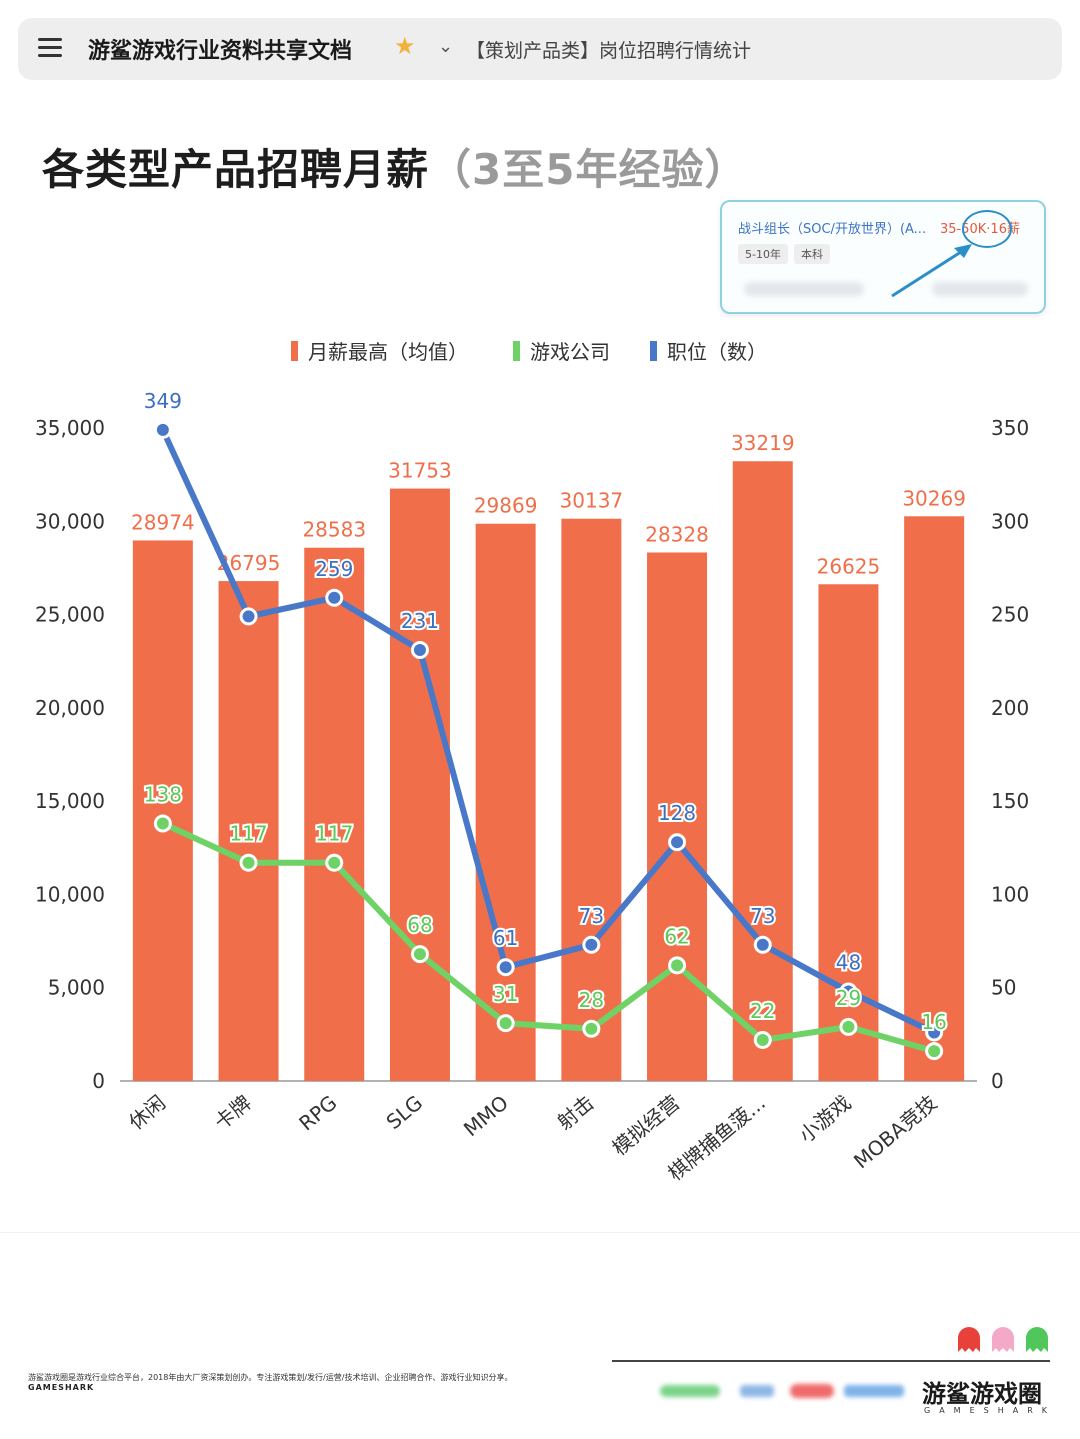  What do you see at coordinates (1003, 988) in the screenshot?
I see `y-right-tick-label: 50` at bounding box center [1003, 988].